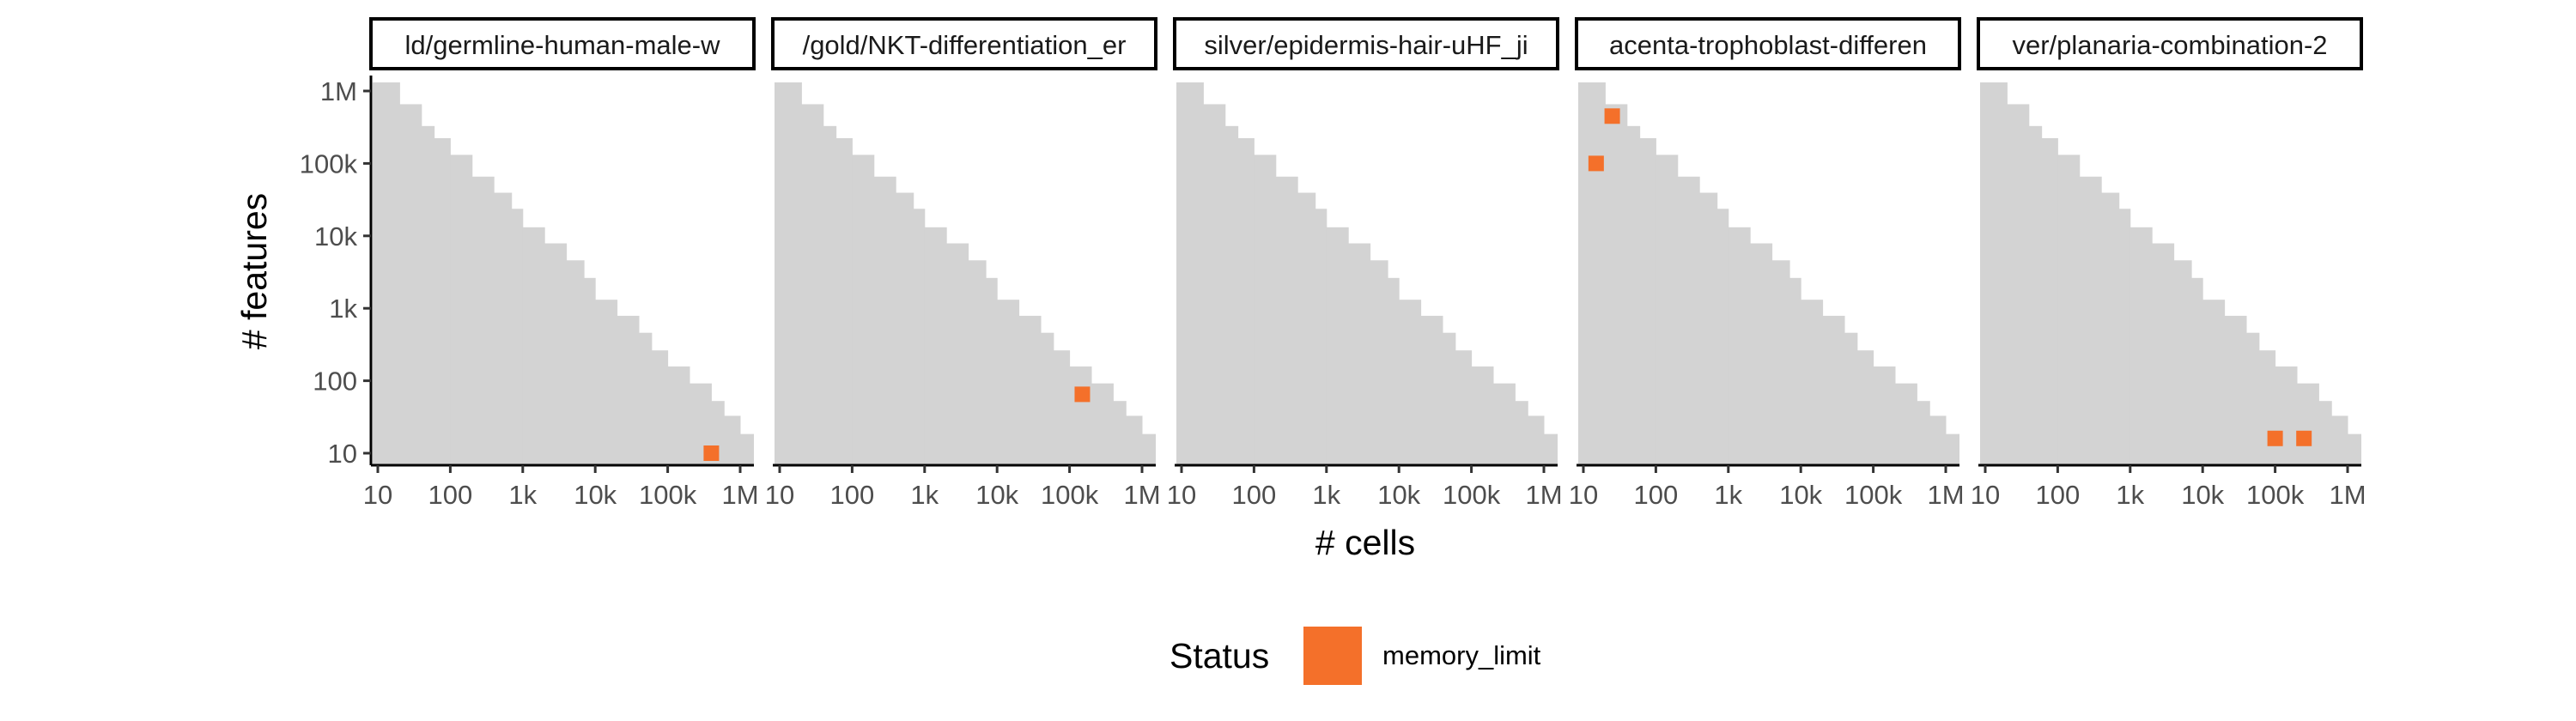 This screenshot has height=721, width=2576. I want to click on panel-strip-title: silver/epidermis-hair-uHF_ji, so click(1366, 45).